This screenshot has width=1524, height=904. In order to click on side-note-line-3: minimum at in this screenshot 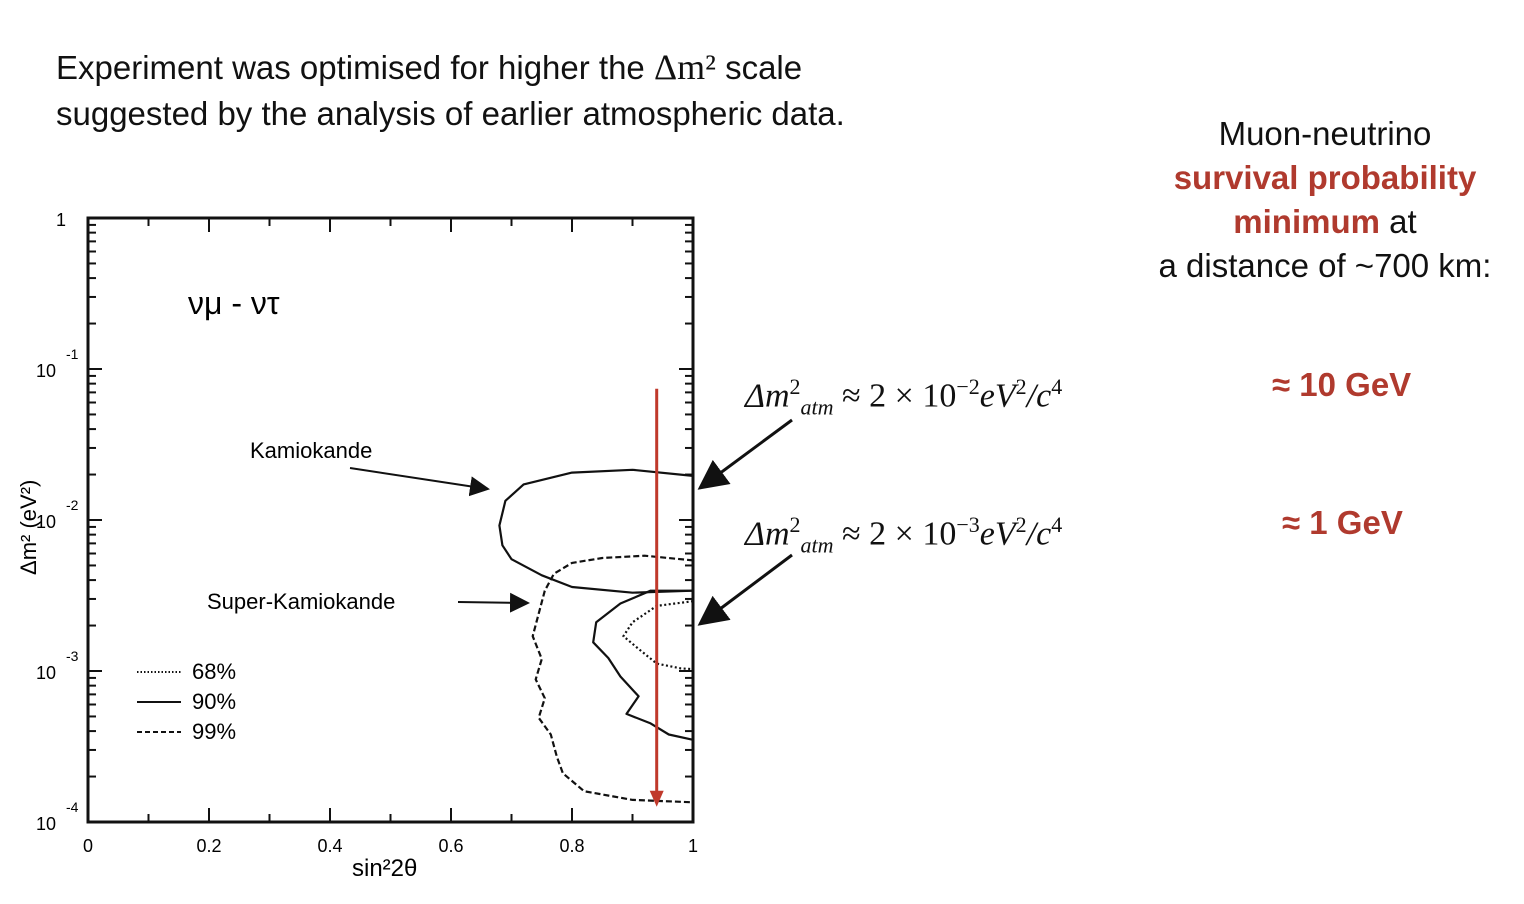, I will do `click(1322, 222)`.